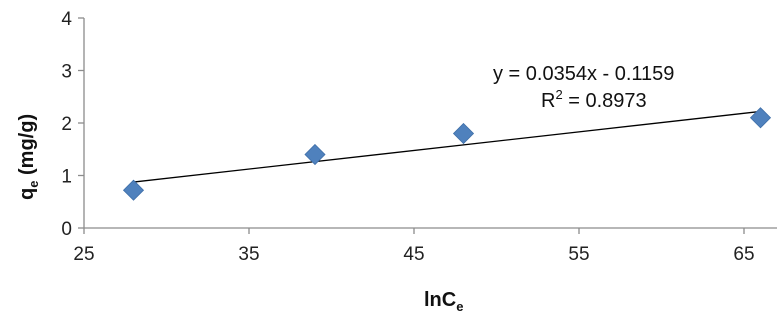 Image resolution: width=779 pixels, height=320 pixels. I want to click on y-tick-label: 1, so click(66, 177).